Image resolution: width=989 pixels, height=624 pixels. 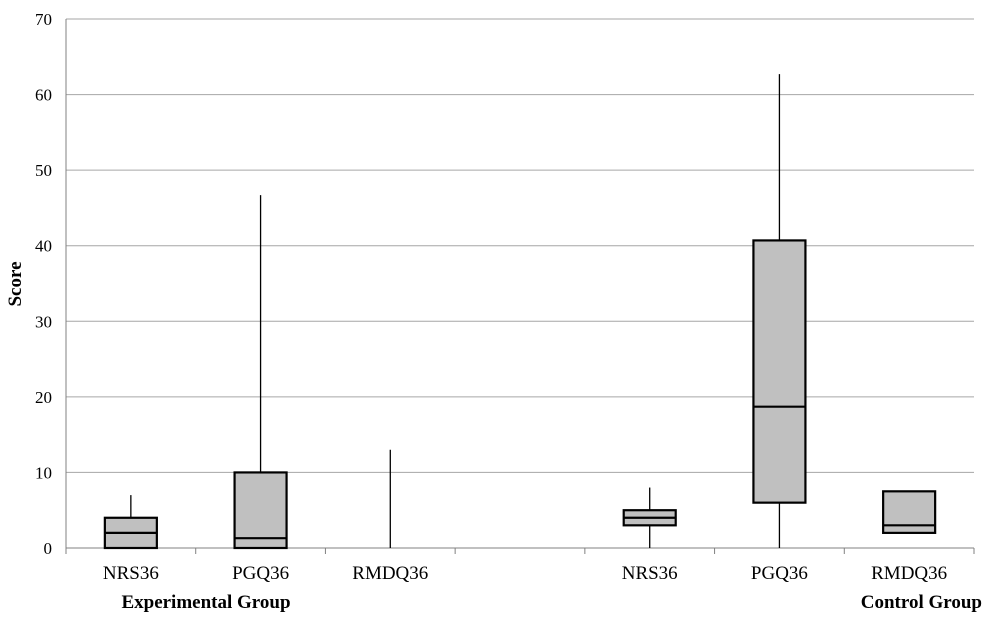 What do you see at coordinates (649, 517) in the screenshot?
I see `box-control-nrs36` at bounding box center [649, 517].